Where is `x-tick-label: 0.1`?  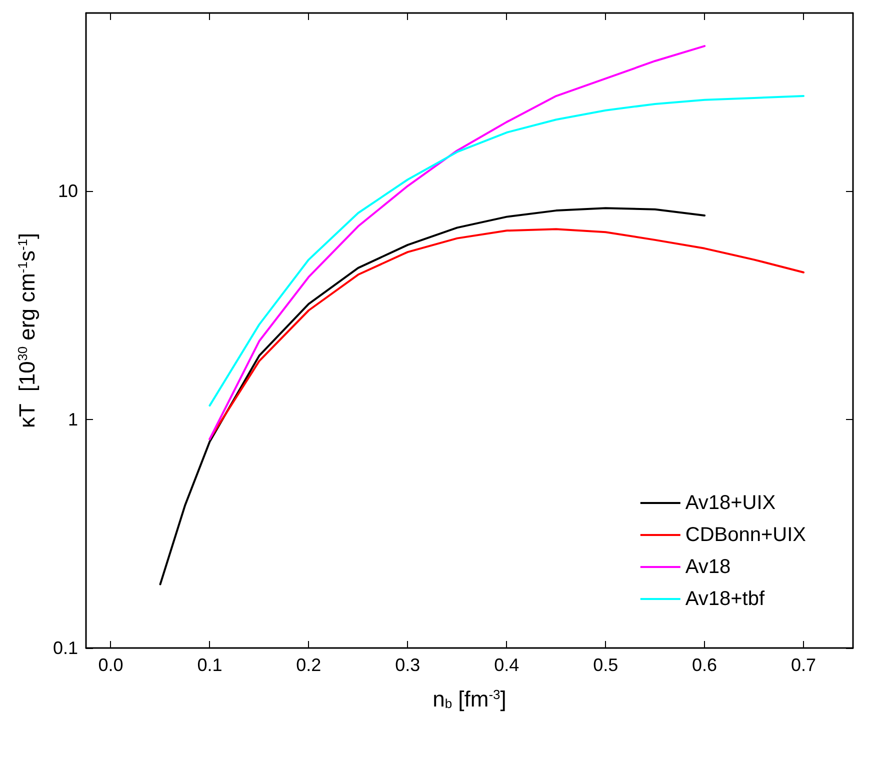 x-tick-label: 0.1 is located at coordinates (209, 665).